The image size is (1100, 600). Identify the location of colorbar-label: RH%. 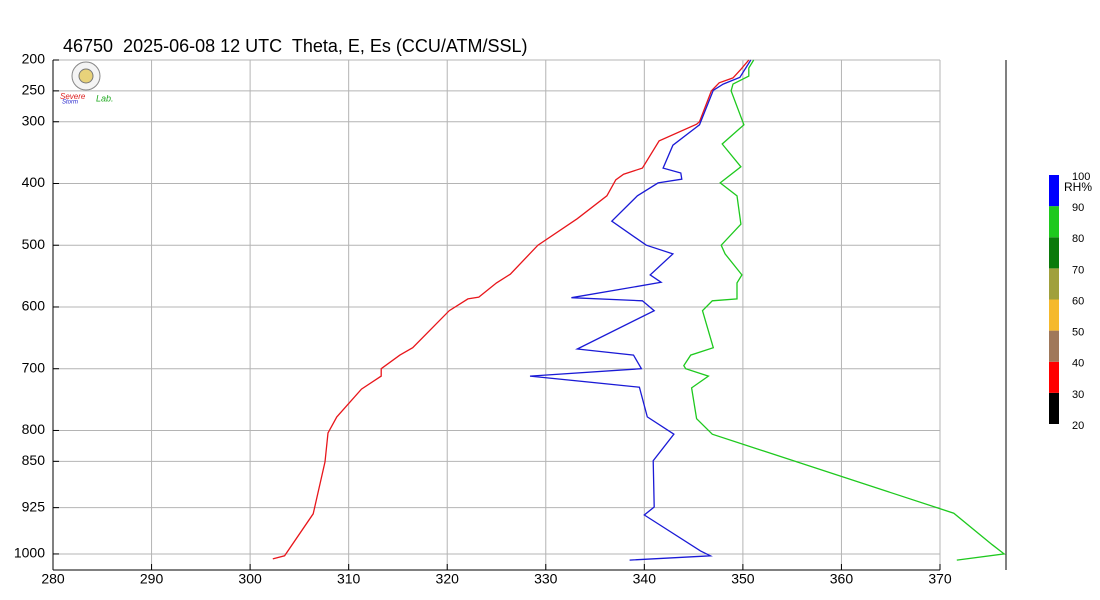
(1078, 187).